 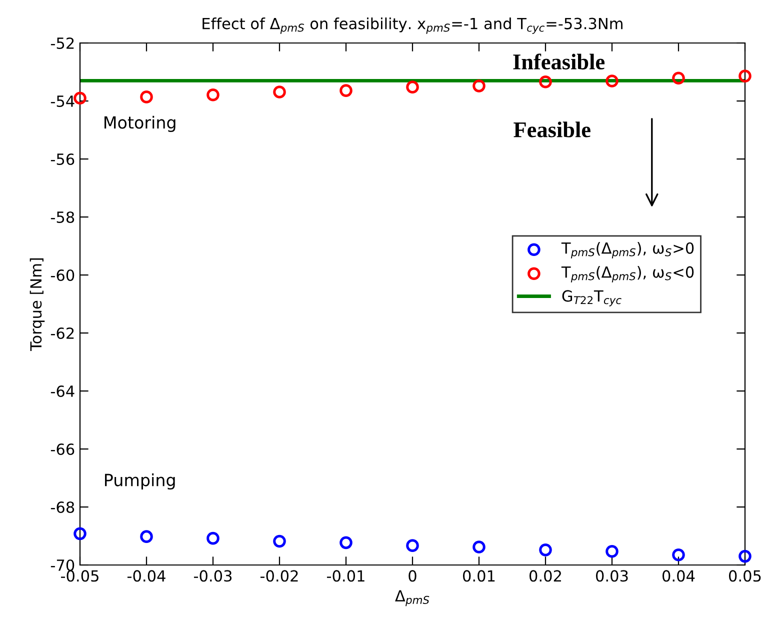 What do you see at coordinates (62, 449) in the screenshot?
I see `y-tick-label: -66` at bounding box center [62, 449].